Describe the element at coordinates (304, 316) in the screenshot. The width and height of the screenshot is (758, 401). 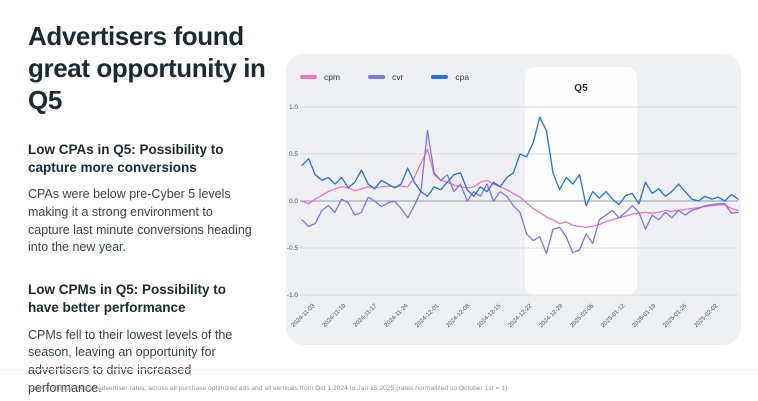
I see `x-axis-tick-label: 2024-11-03` at that location.